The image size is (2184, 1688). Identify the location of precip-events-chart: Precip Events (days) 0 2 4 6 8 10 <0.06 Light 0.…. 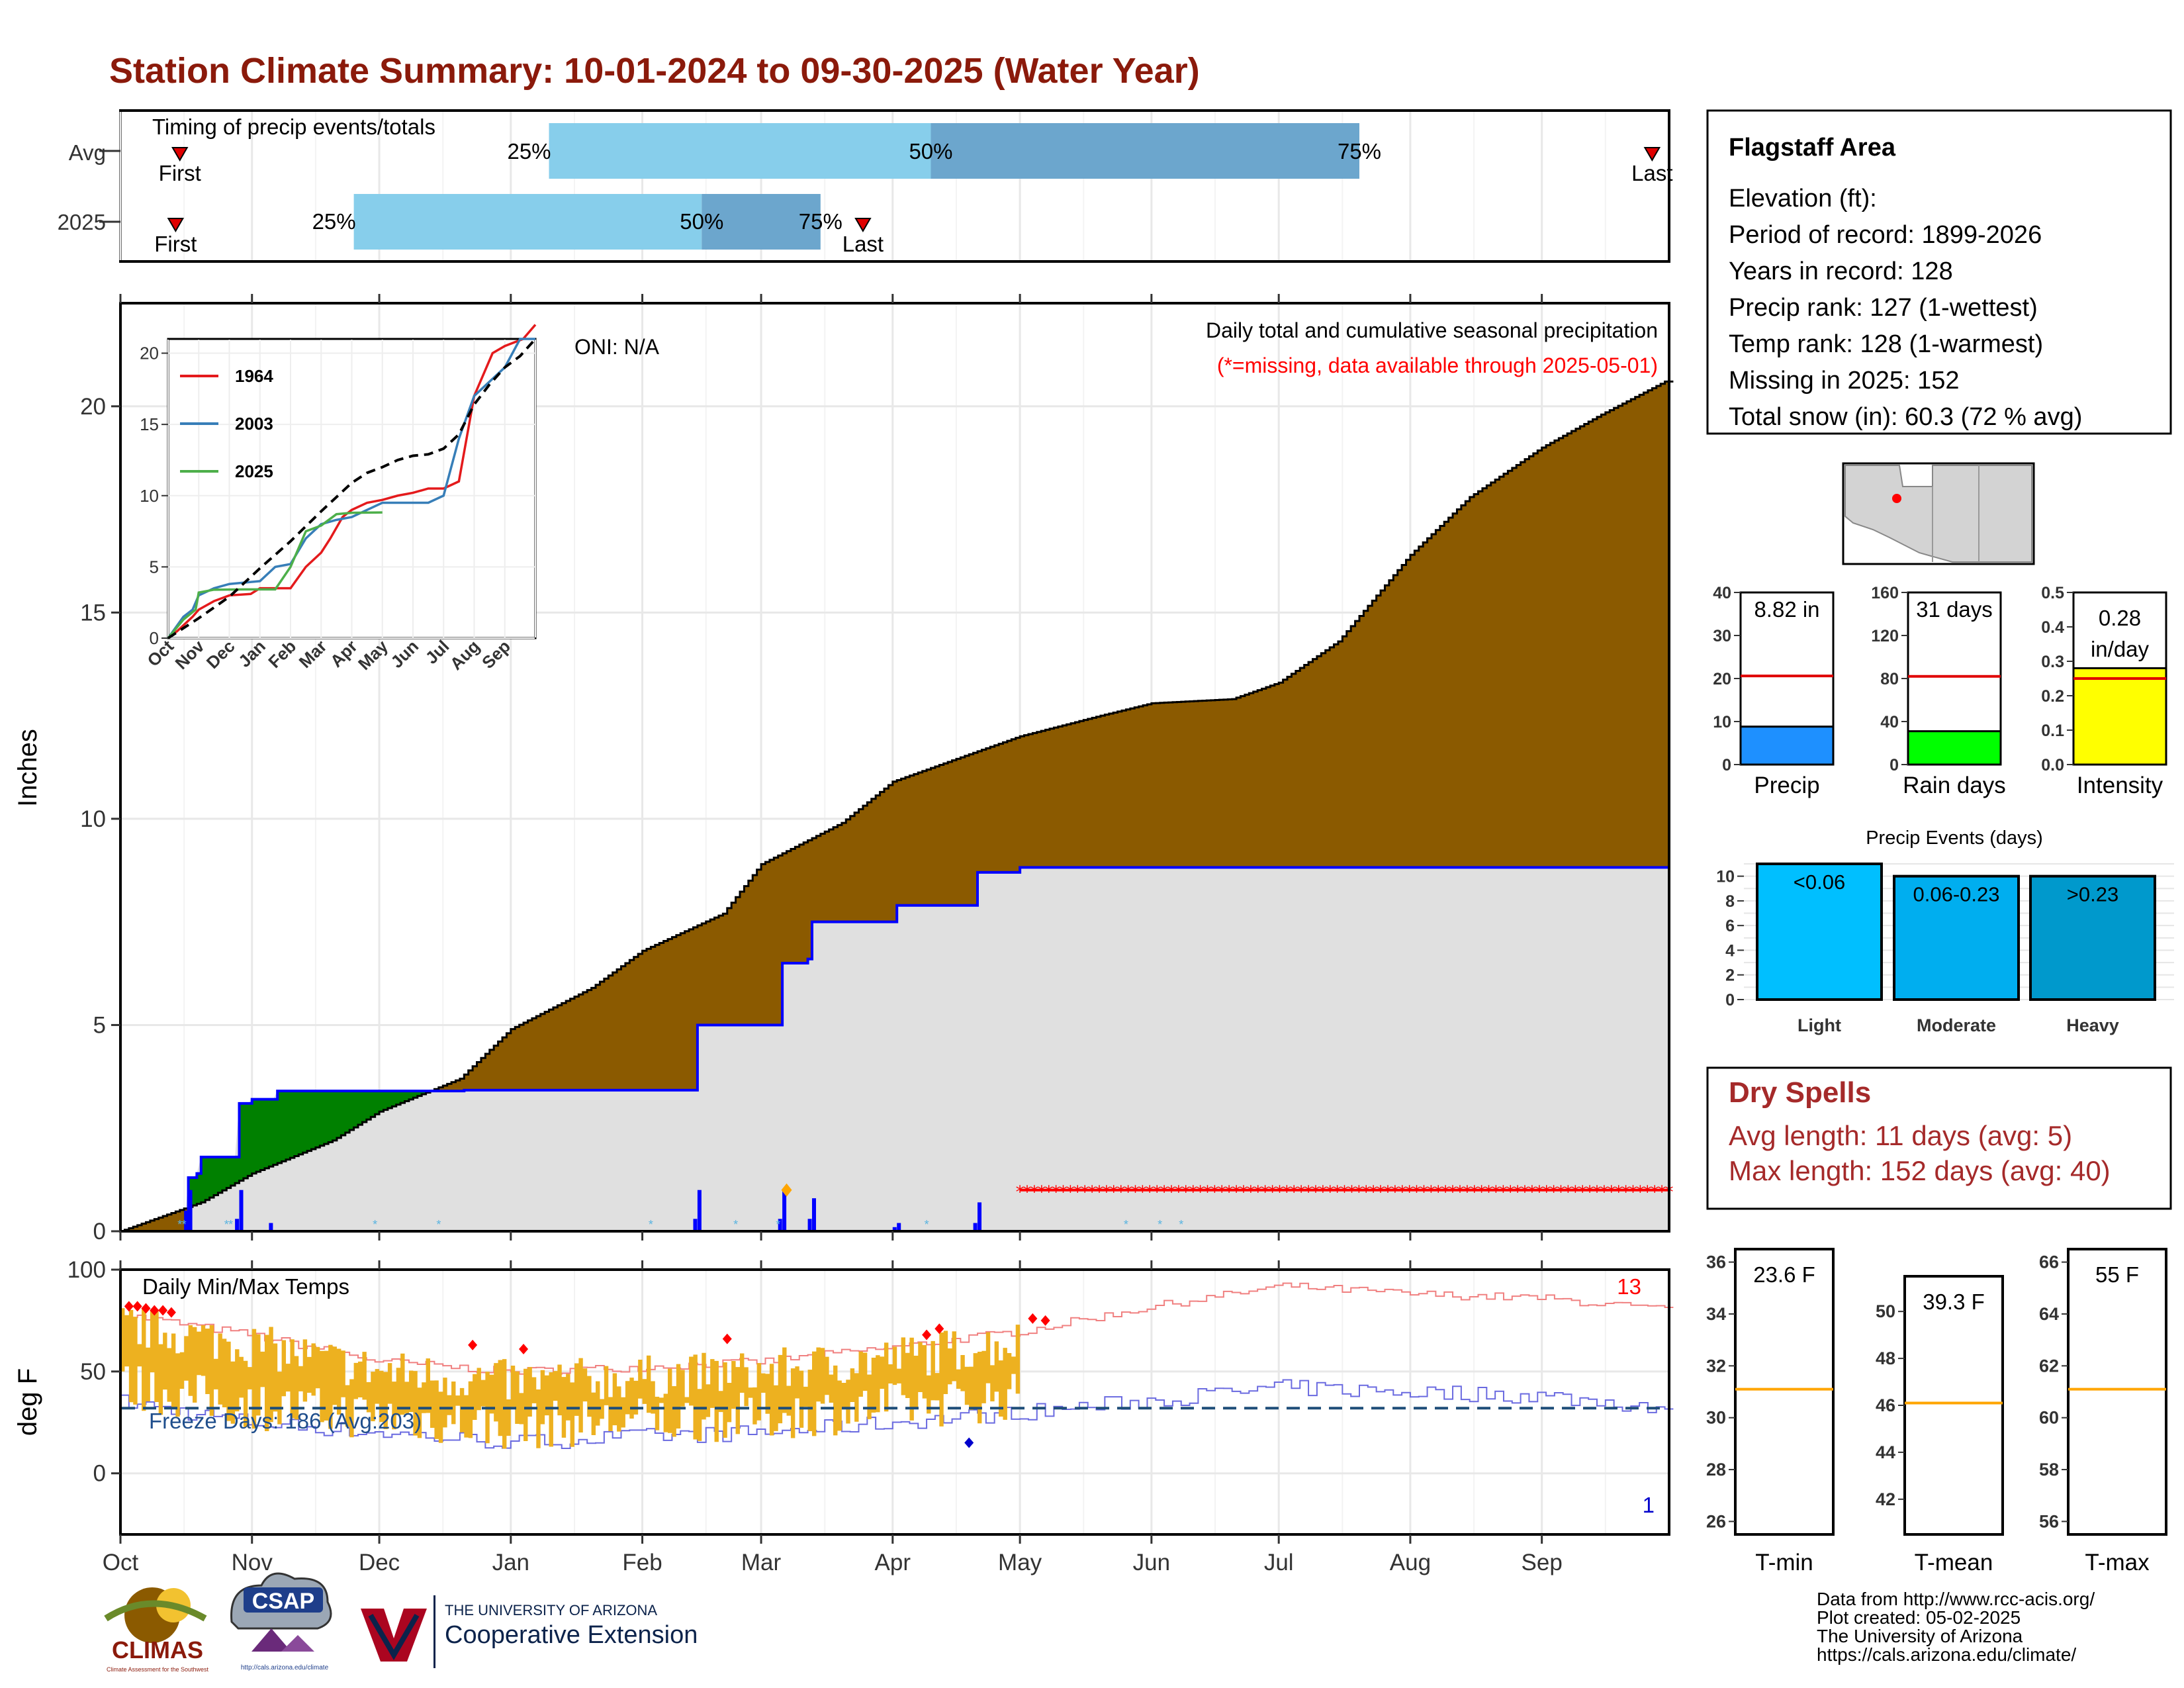
(1945, 931).